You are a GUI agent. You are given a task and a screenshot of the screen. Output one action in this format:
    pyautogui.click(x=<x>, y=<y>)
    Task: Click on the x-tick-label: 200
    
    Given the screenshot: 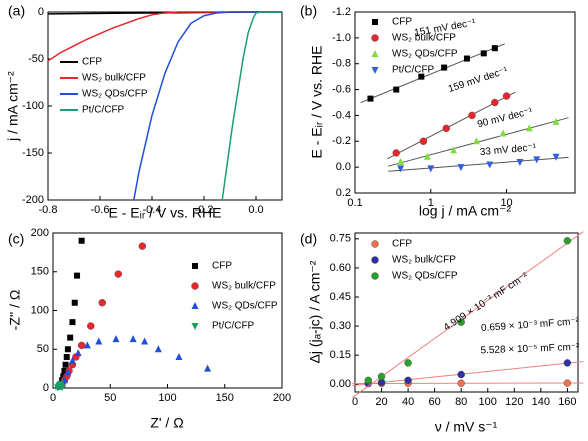 What is the action you would take?
    pyautogui.click(x=282, y=398)
    